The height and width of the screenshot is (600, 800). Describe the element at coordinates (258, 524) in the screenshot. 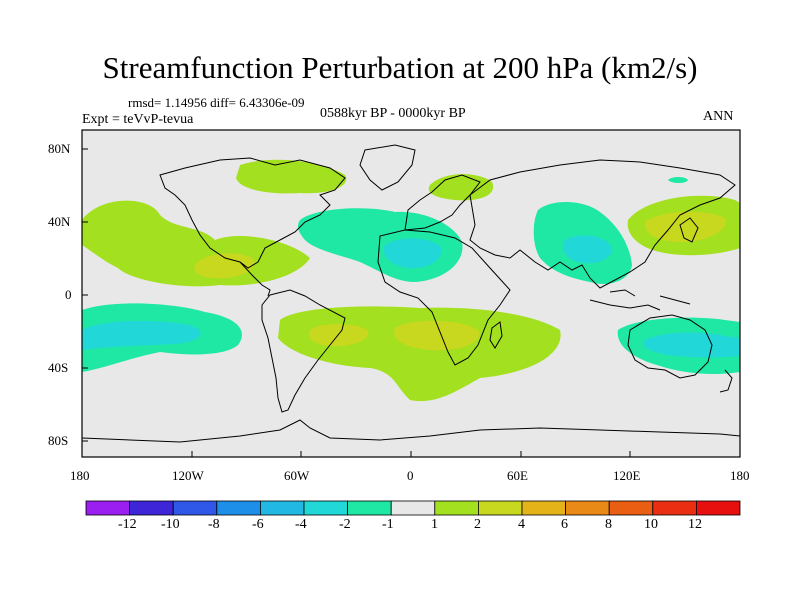

I see `colorbar-label-neg6: -6` at that location.